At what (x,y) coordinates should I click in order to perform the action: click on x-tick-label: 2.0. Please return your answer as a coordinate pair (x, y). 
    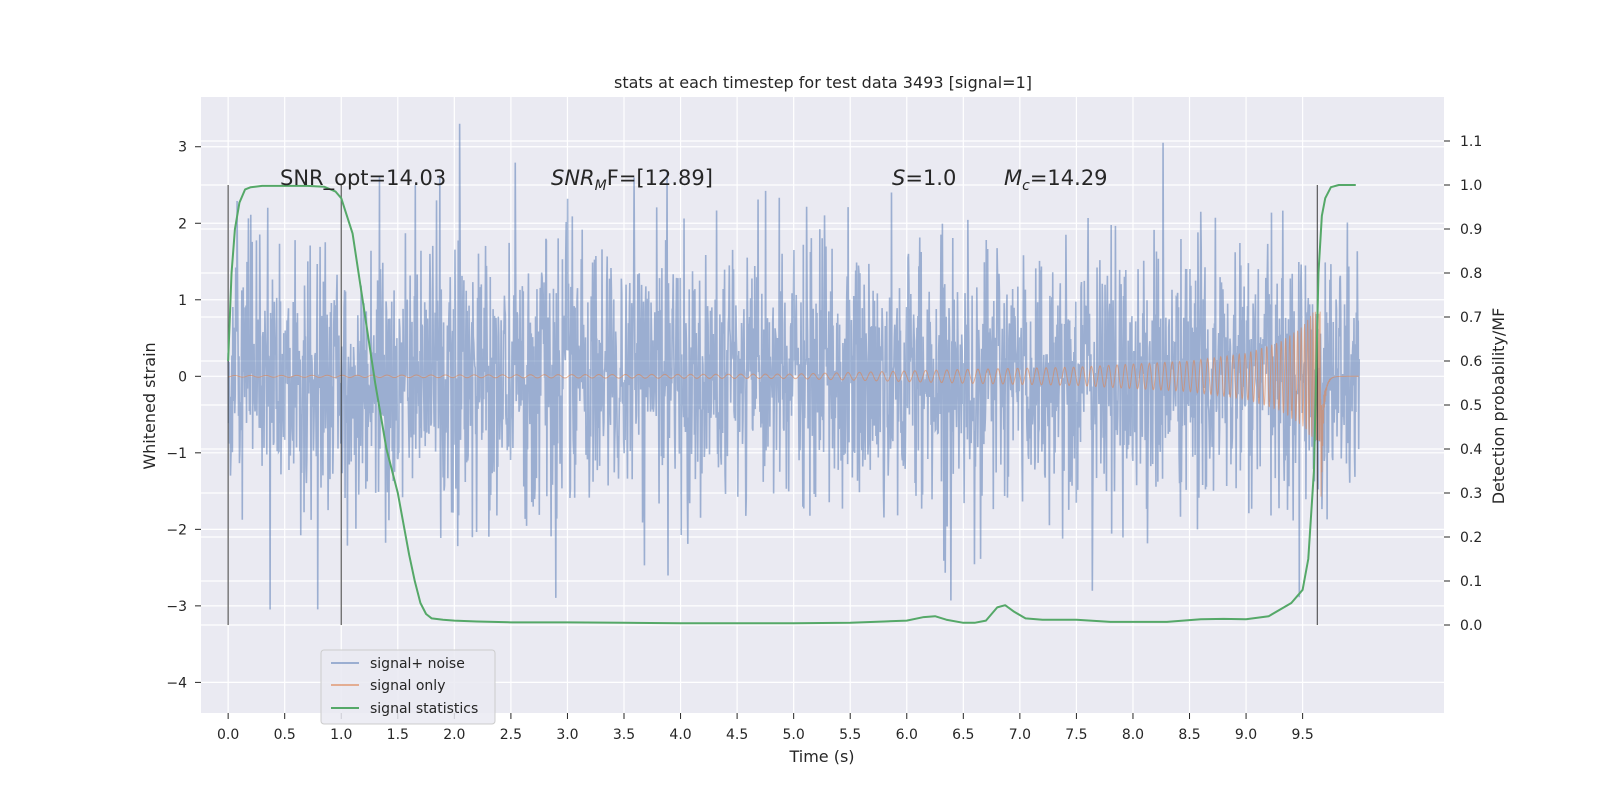
    Looking at the image, I should click on (454, 735).